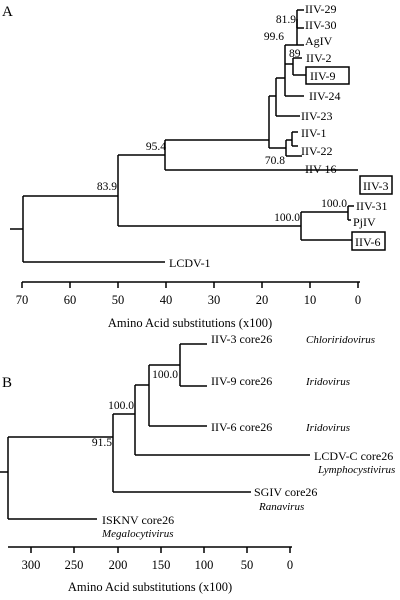  Describe the element at coordinates (325, 96) in the screenshot. I see `taxon-iiv-24: IIV-24` at that location.